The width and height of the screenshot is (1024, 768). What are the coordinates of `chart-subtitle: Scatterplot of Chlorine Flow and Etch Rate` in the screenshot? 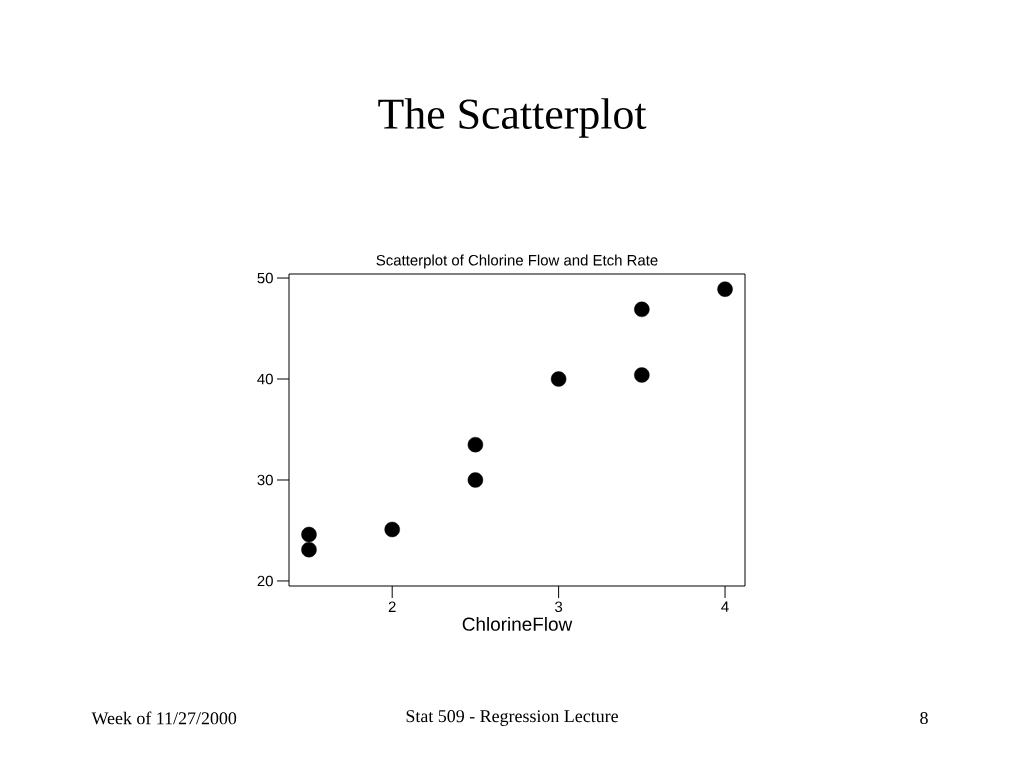 It's located at (517, 261).